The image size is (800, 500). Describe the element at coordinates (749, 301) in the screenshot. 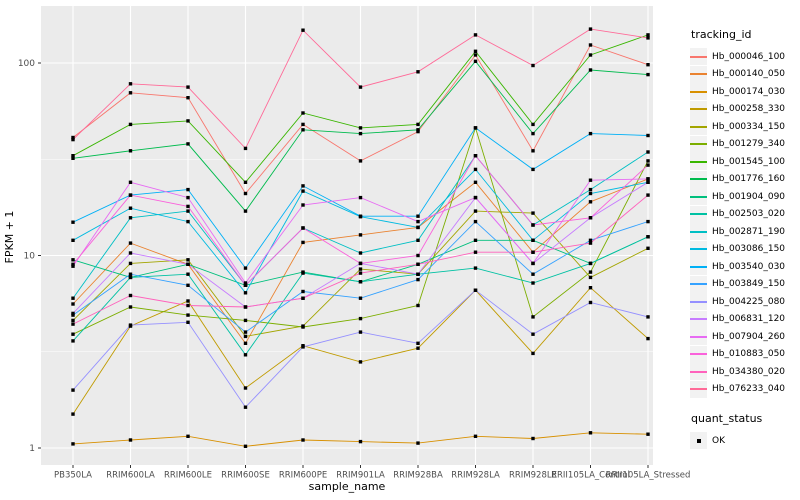

I see `legend-item-label: Hb_004225_080` at that location.